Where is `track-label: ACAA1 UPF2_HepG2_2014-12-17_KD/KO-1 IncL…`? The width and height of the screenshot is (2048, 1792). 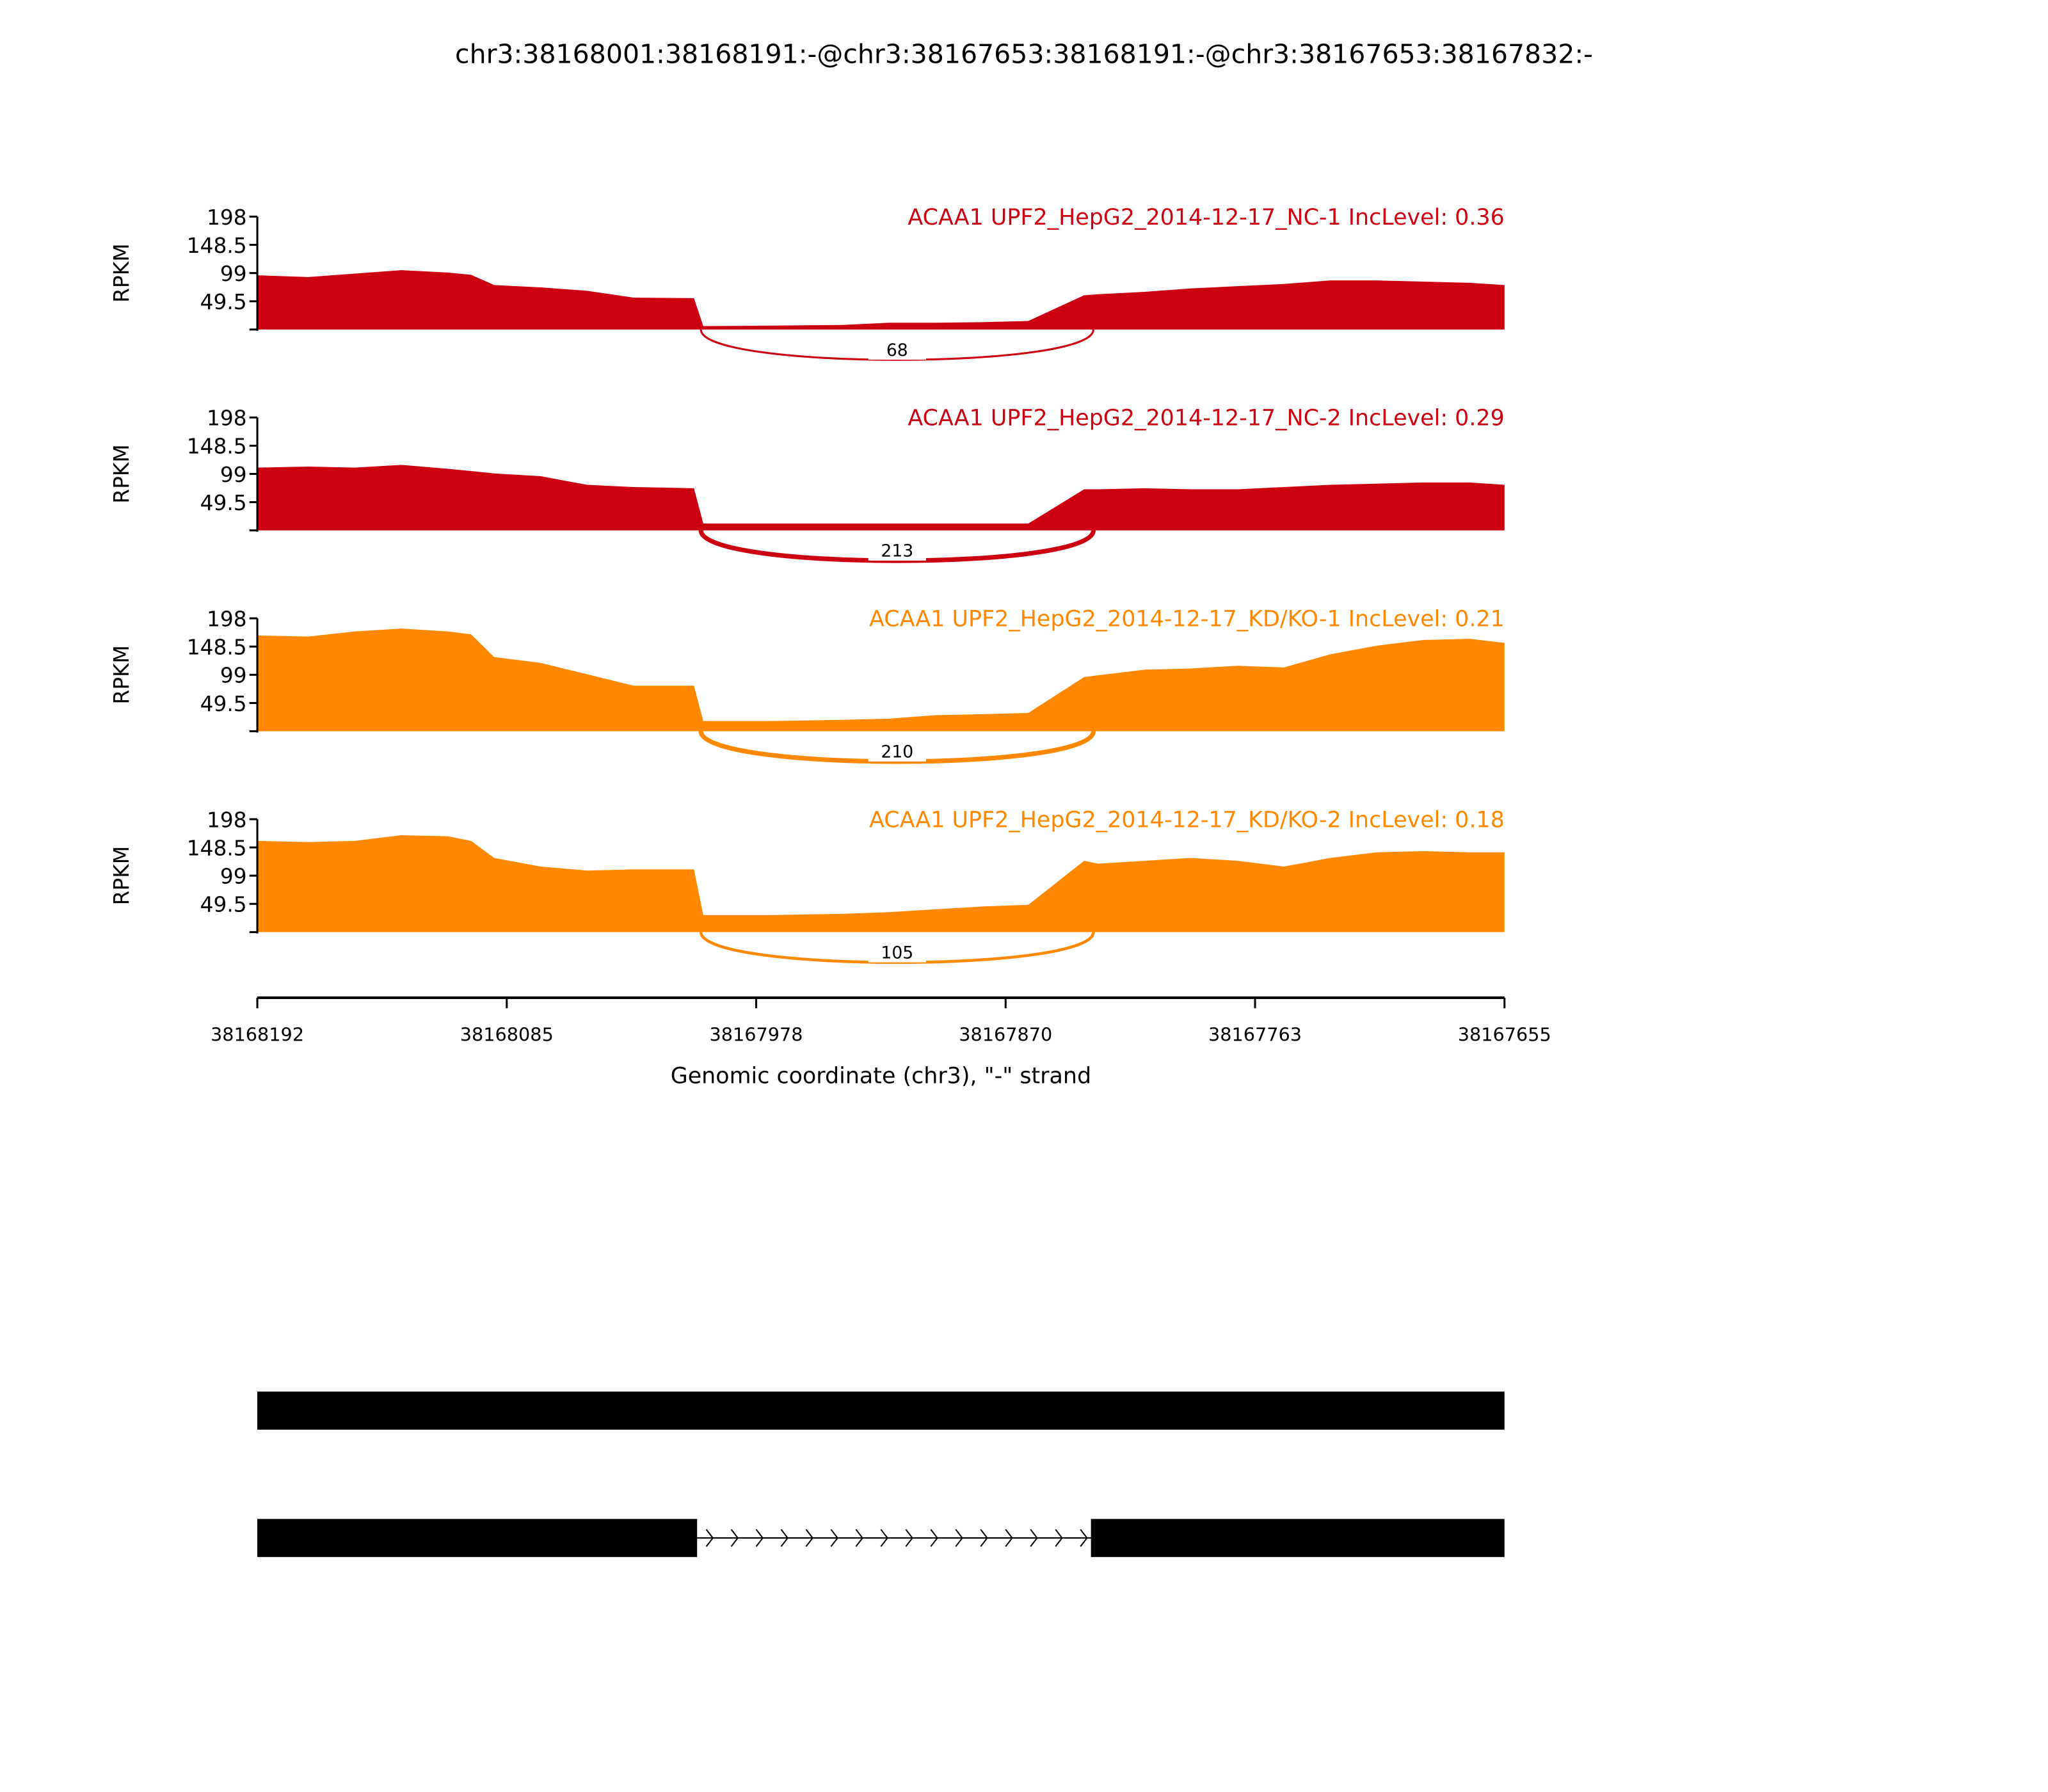
track-label: ACAA1 UPF2_HepG2_2014-12-17_KD/KO-1 IncL… is located at coordinates (1187, 619).